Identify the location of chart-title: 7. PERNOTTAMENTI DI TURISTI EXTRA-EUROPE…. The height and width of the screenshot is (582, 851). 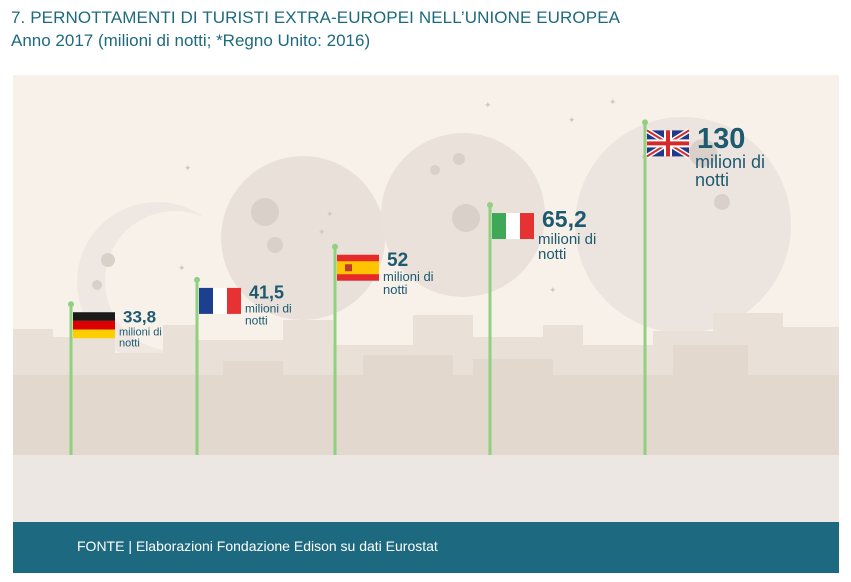
(316, 17).